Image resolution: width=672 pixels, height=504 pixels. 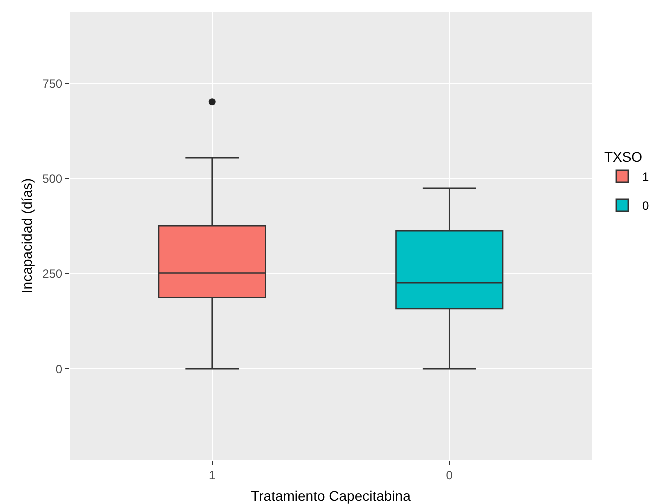 What do you see at coordinates (52, 179) in the screenshot?
I see `y-tick-label: 500` at bounding box center [52, 179].